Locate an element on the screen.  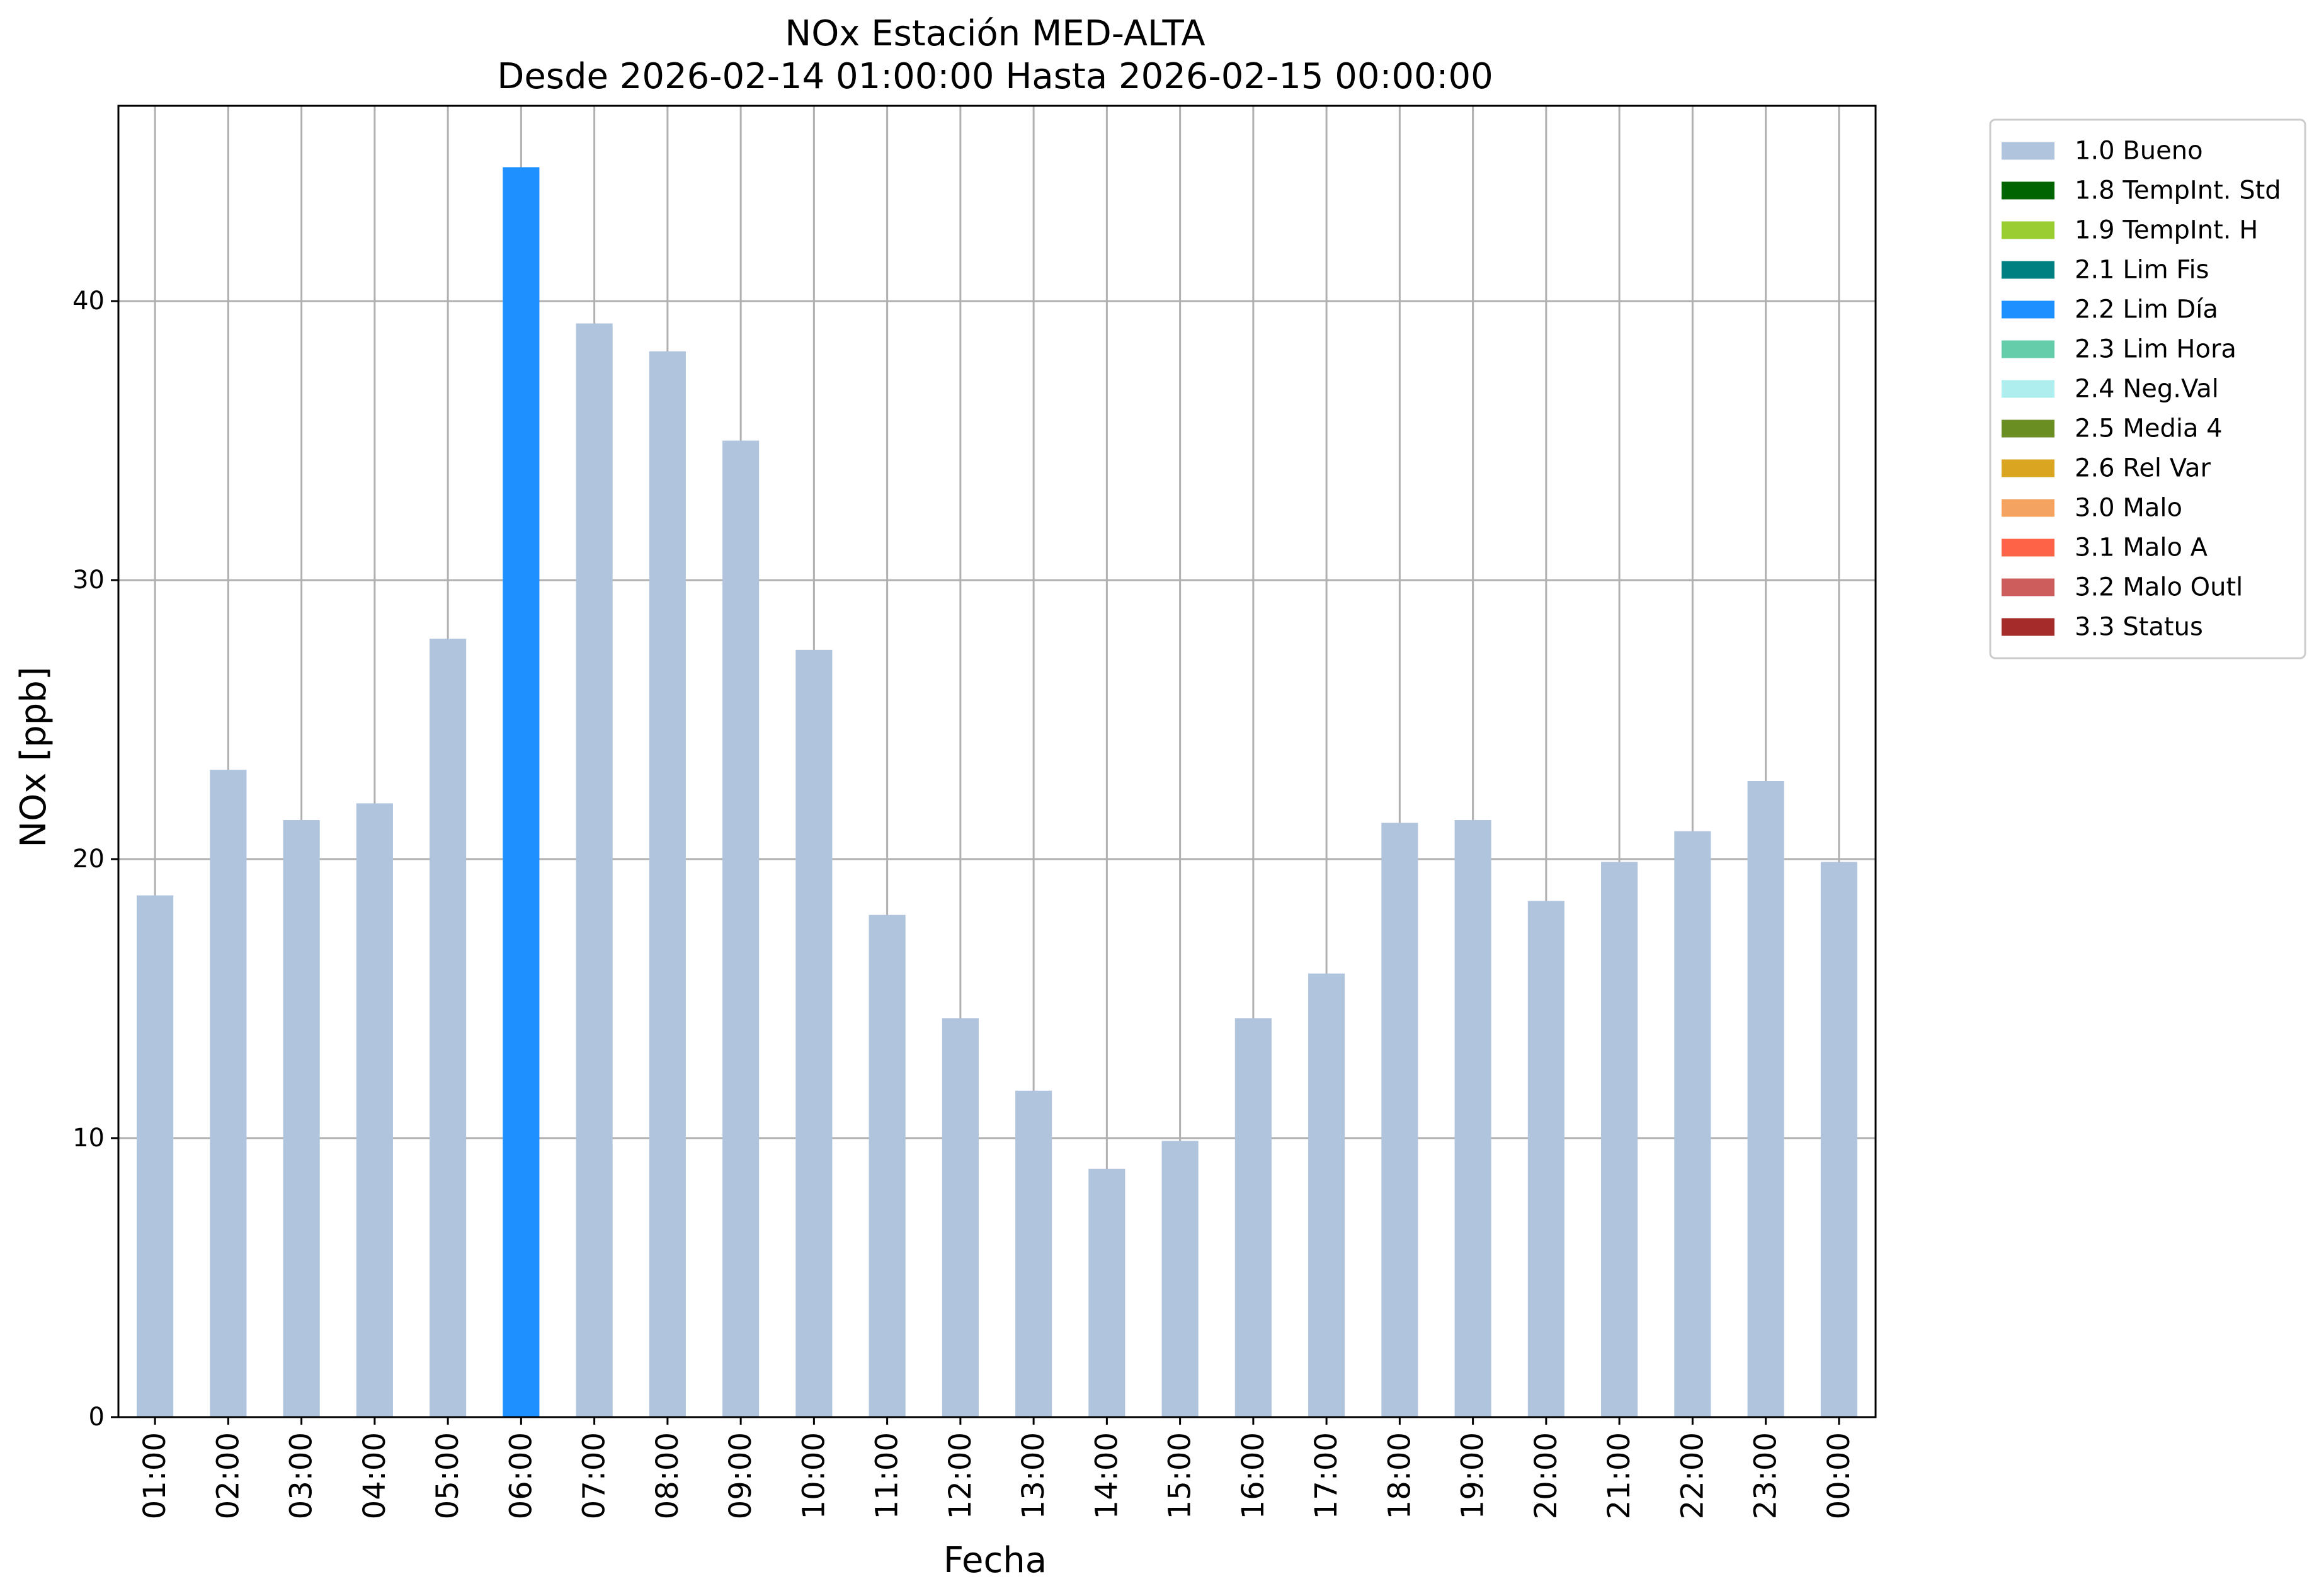
y-tick-label: 10 is located at coordinates (88, 1138).